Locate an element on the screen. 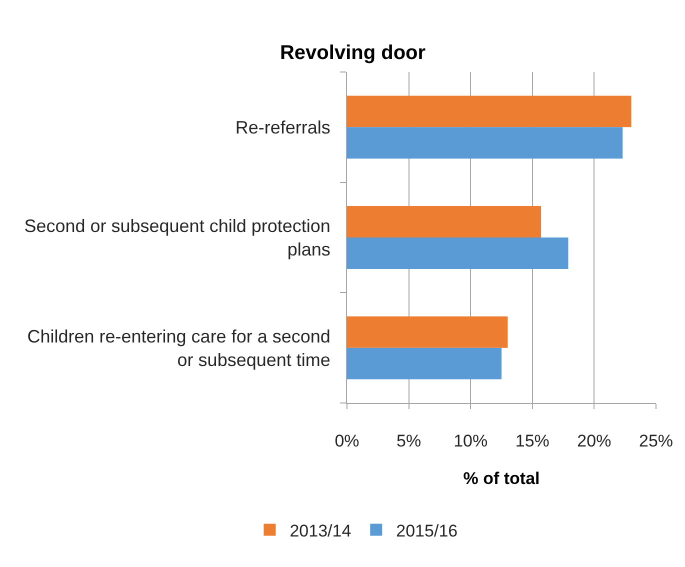 This screenshot has width=685, height=567. legend-label: 2013/14 is located at coordinates (321, 530).